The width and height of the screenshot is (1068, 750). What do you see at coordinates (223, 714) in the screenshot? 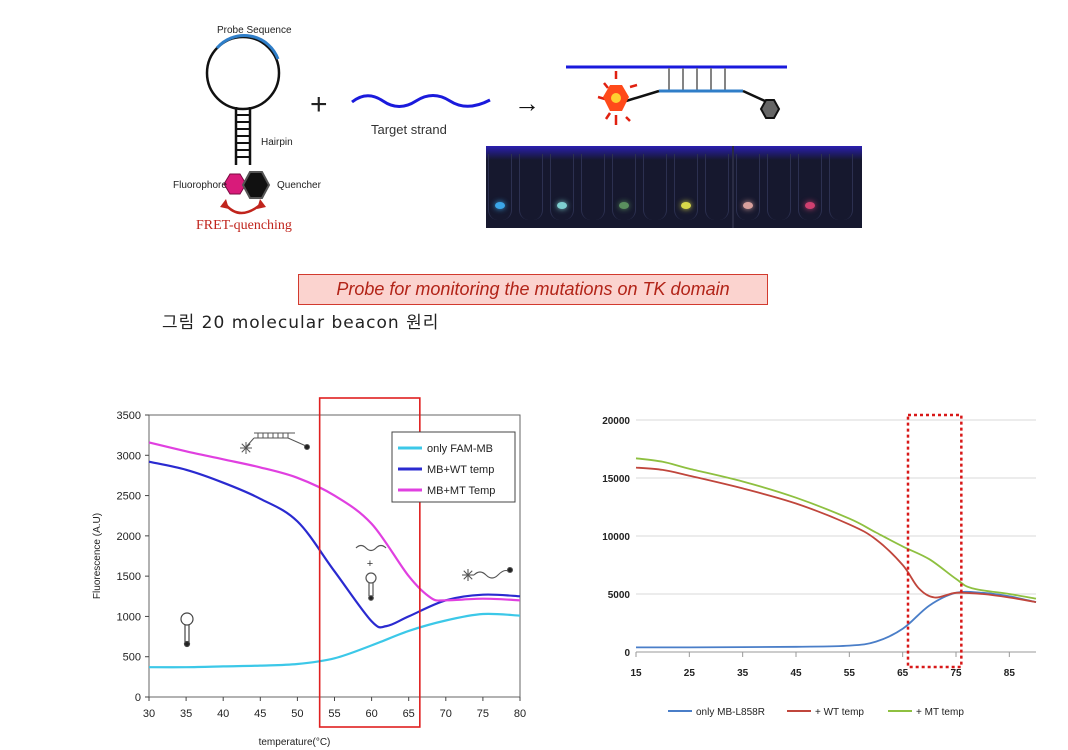
I see `x-tick-label: 40` at bounding box center [223, 714].